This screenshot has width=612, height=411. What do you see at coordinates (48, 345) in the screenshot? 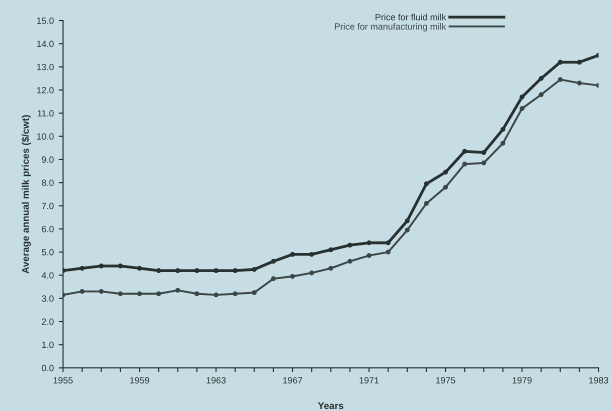
I see `y-tick-label: 1.0` at bounding box center [48, 345].